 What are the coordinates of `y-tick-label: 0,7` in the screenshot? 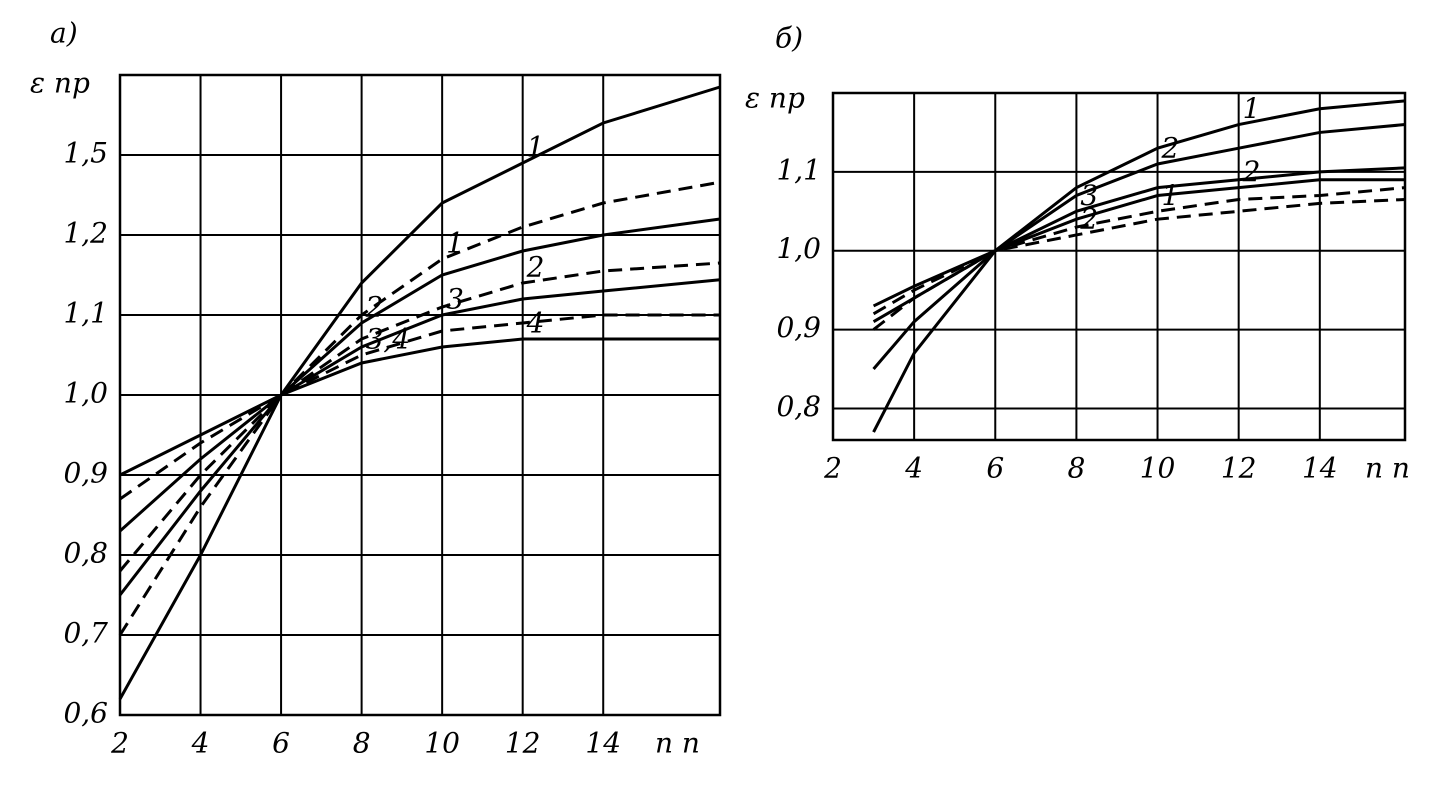 It's located at (85, 633).